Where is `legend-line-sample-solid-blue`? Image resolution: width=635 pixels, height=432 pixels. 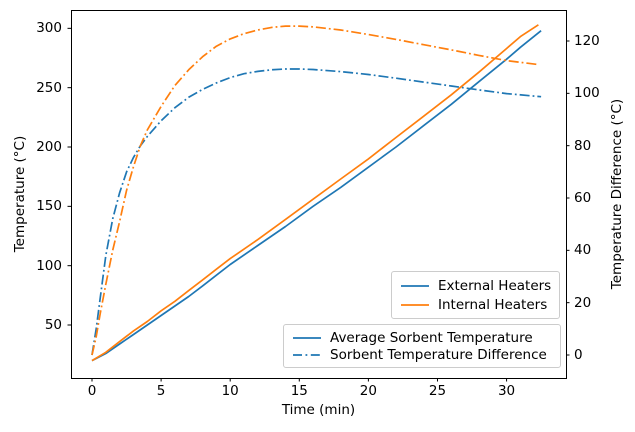 legend-line-sample-solid-blue is located at coordinates (415, 285).